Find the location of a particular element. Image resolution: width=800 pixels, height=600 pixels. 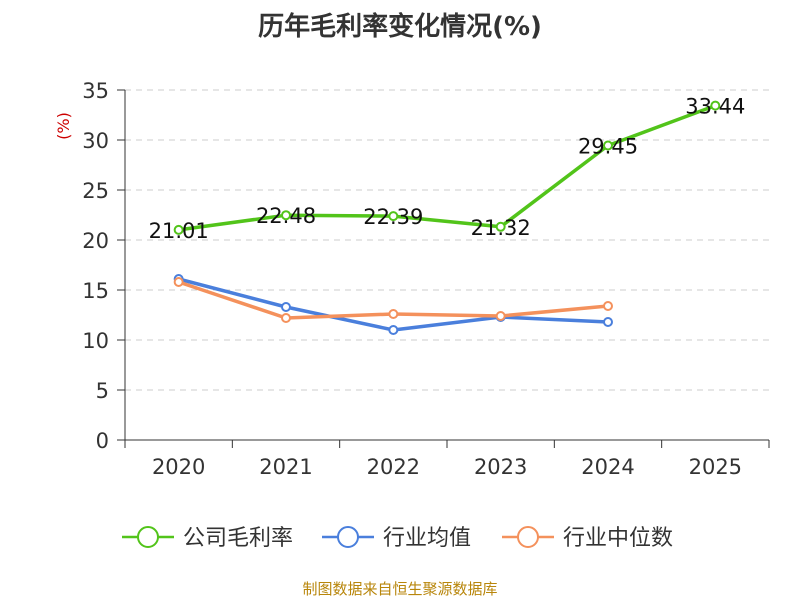

y-tick-label: 5 is located at coordinates (102, 391).